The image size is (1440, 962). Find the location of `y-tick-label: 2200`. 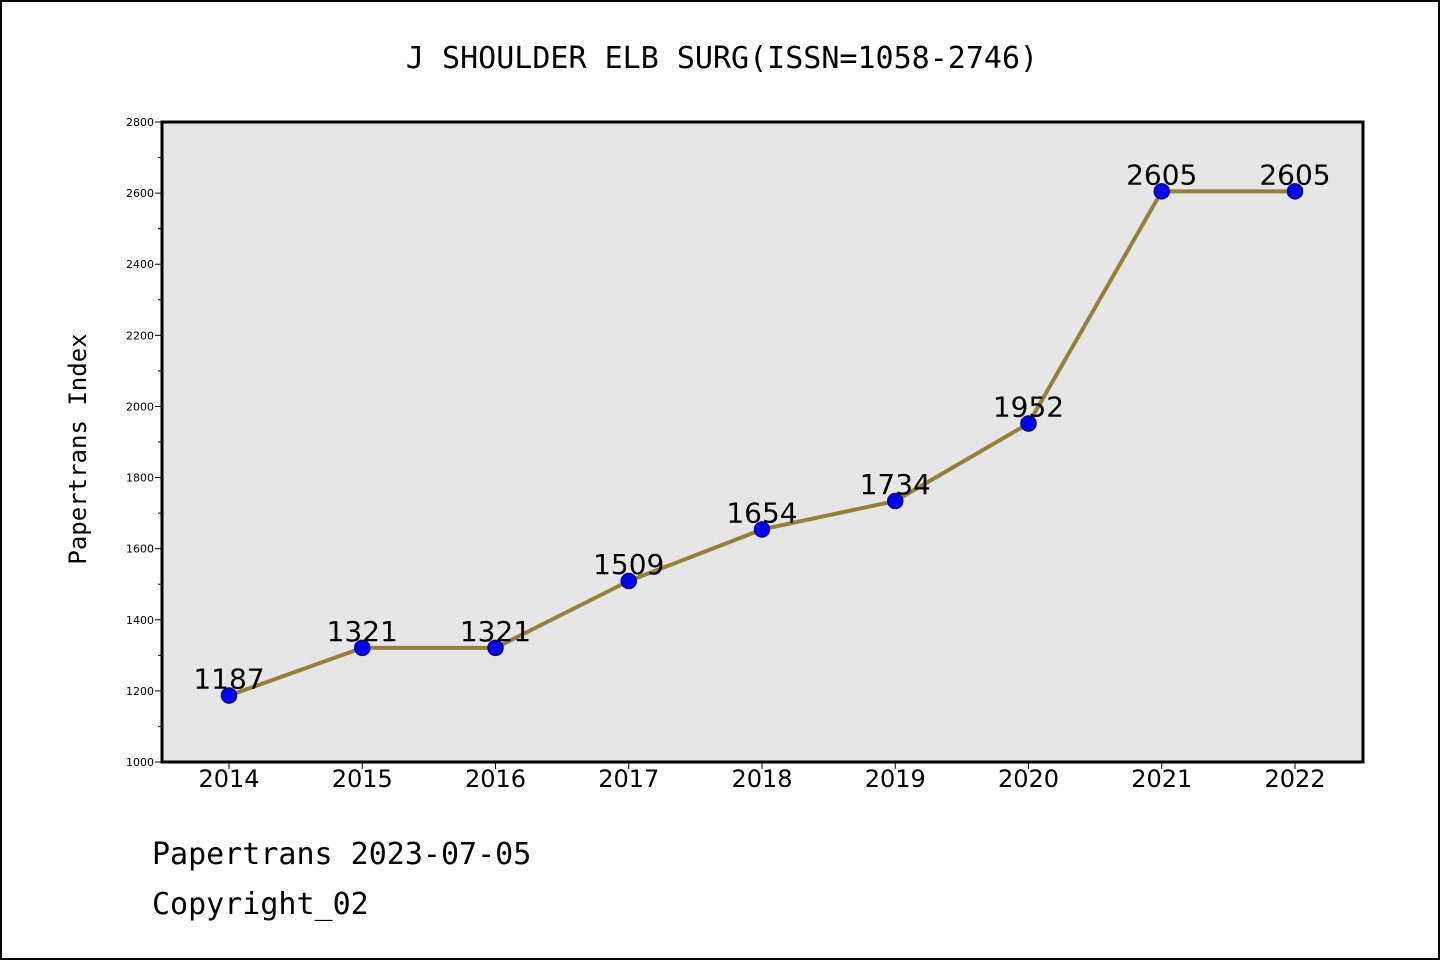

y-tick-label: 2200 is located at coordinates (140, 335).